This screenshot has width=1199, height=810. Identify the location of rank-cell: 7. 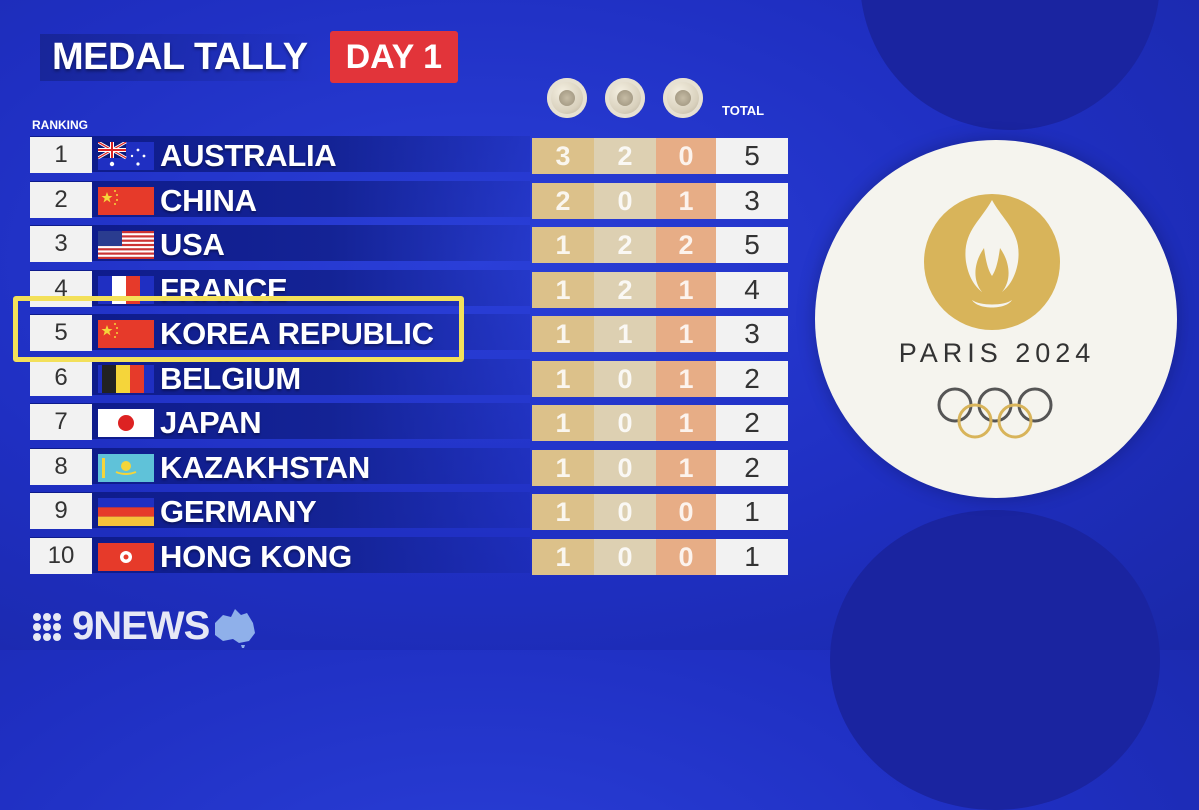
(61, 422).